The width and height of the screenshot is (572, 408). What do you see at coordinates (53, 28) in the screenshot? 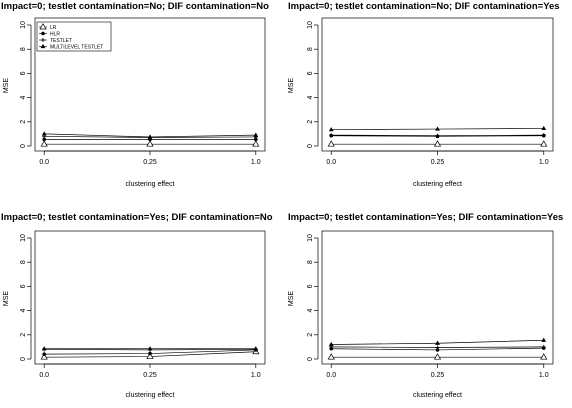
I see `legend-entry: LR` at bounding box center [53, 28].